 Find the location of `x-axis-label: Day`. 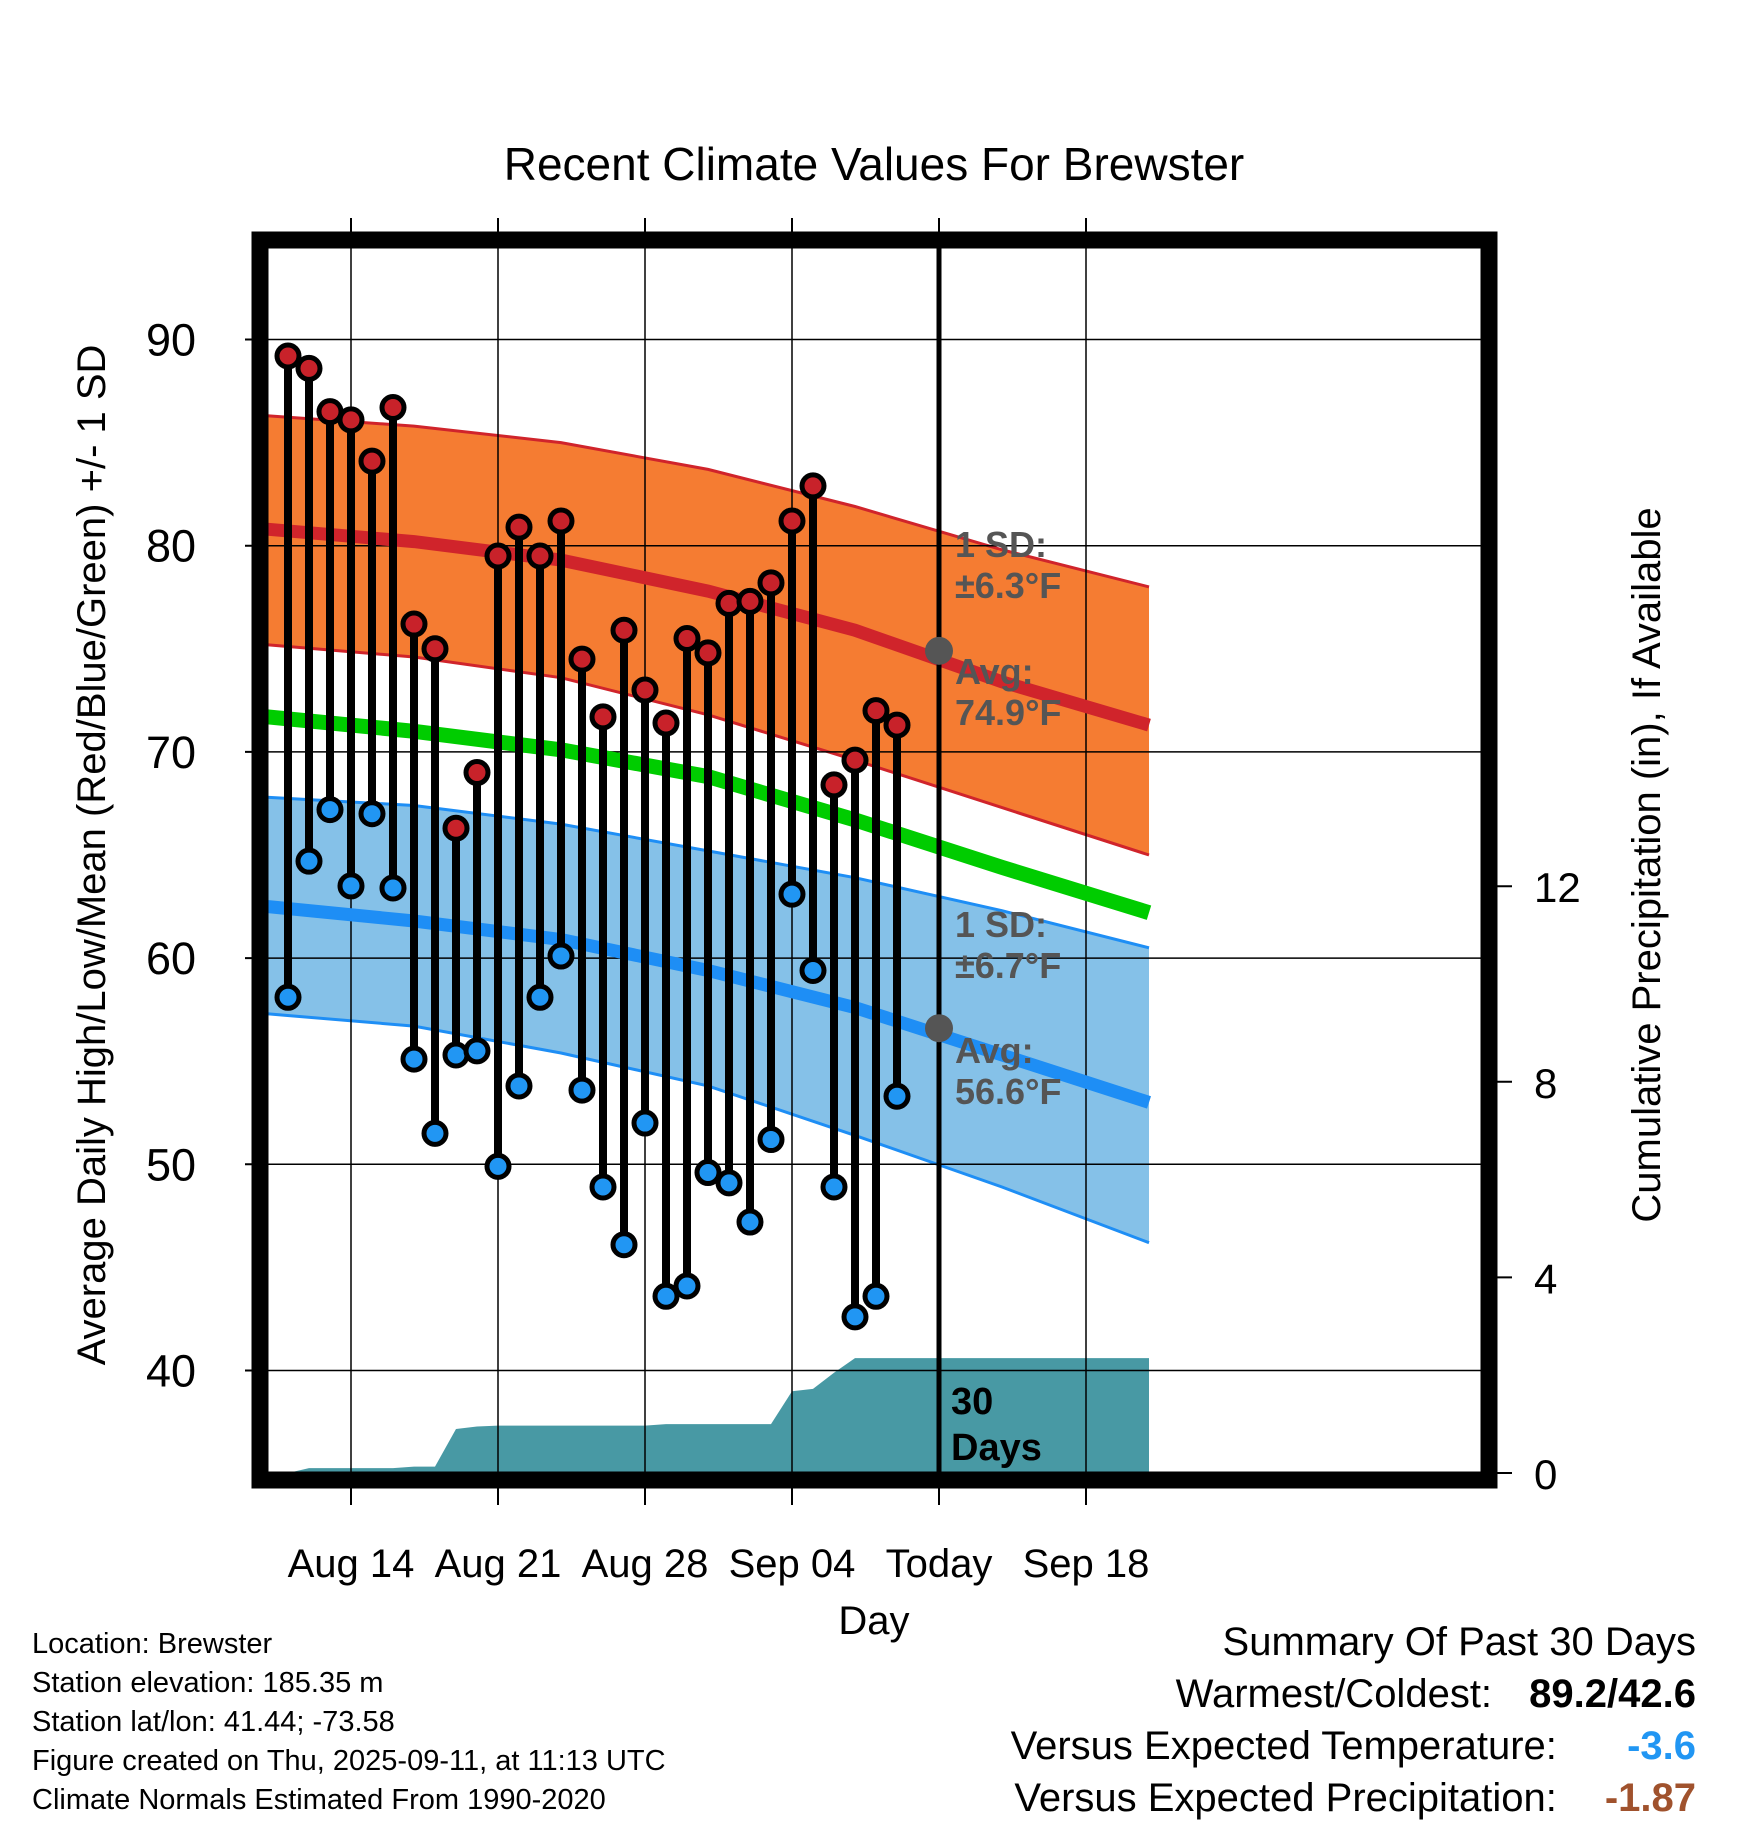

x-axis-label: Day is located at coordinates (873, 1621).